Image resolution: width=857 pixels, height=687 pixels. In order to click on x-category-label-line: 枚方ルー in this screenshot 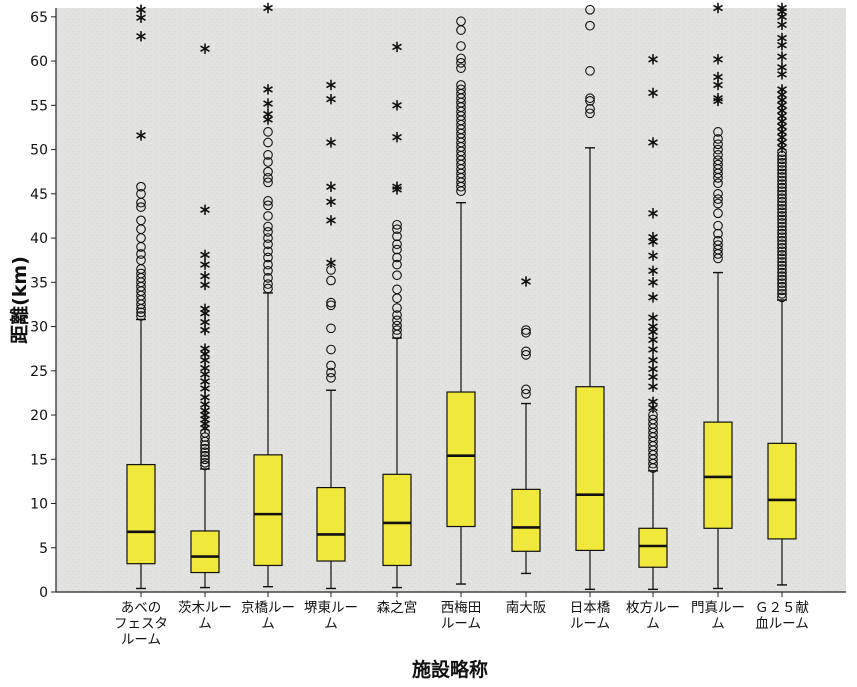, I will do `click(653, 608)`.